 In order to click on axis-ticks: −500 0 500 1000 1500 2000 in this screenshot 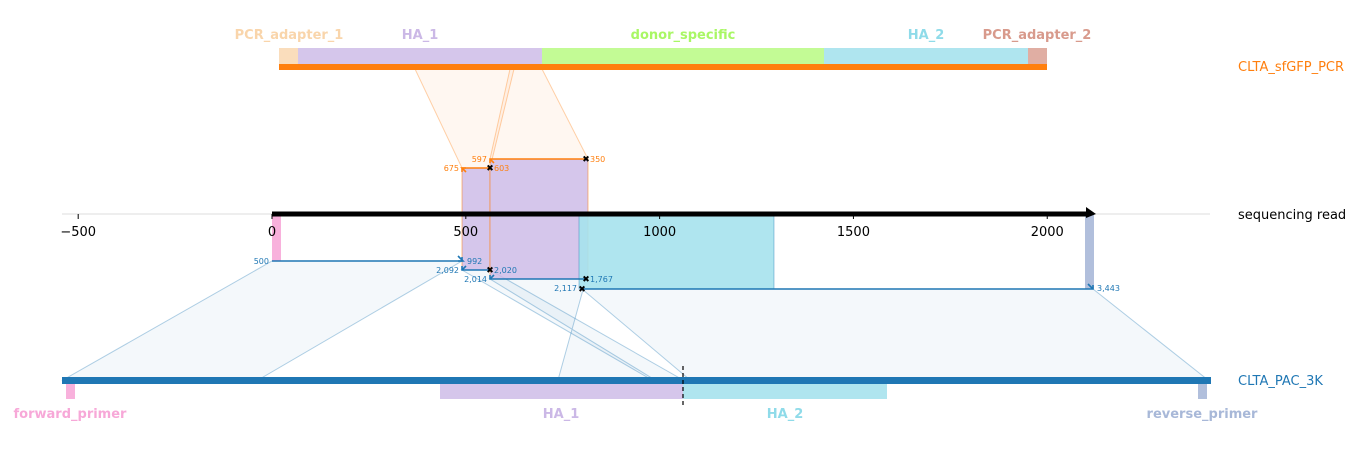, I will do `click(562, 227)`.